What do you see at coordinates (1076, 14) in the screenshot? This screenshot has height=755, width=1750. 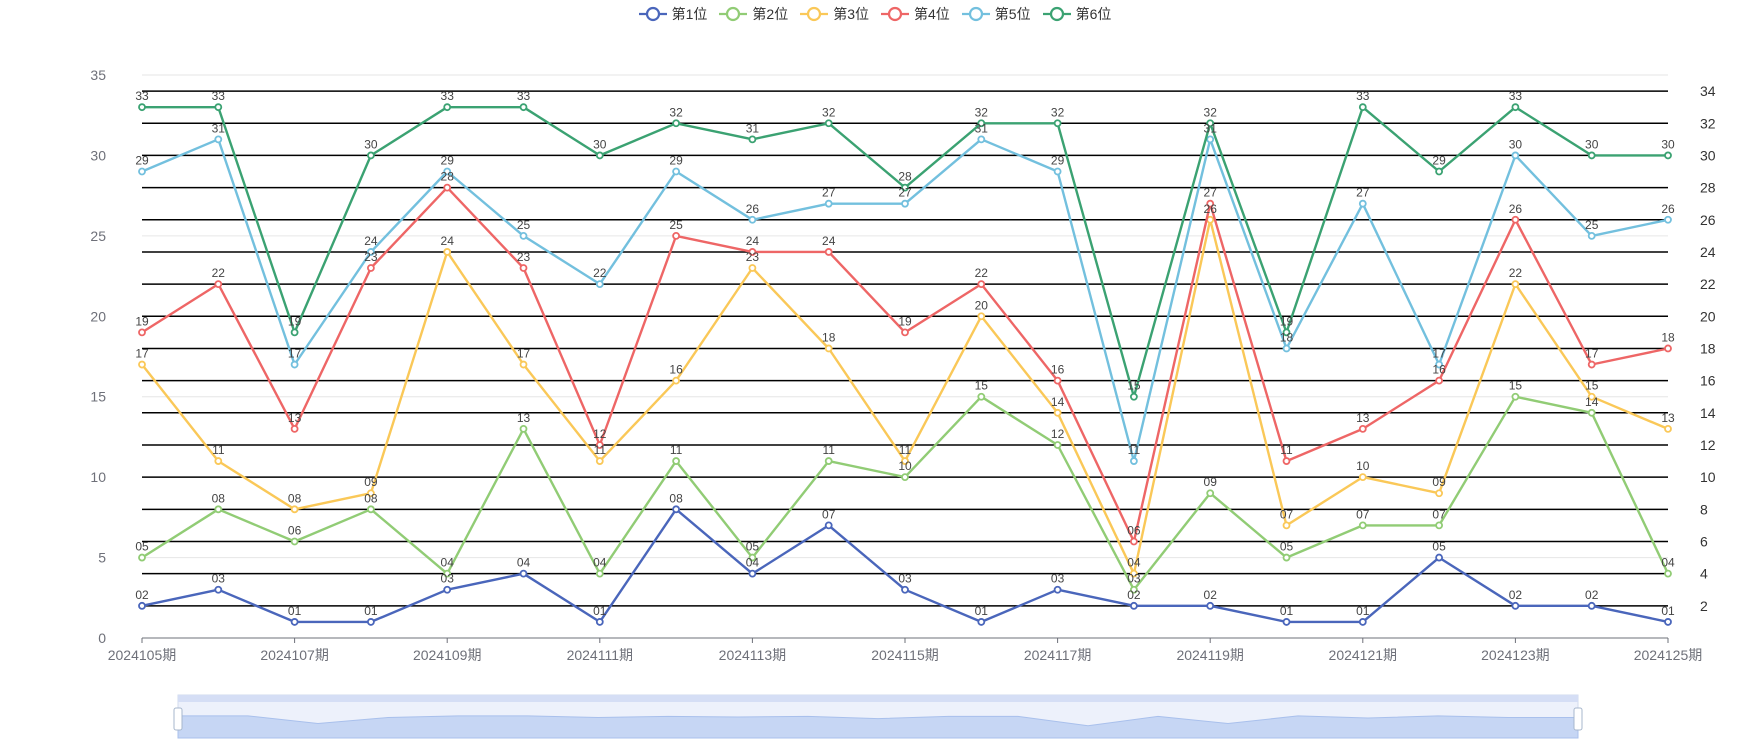 I see `legend-item-6: 第6位` at bounding box center [1076, 14].